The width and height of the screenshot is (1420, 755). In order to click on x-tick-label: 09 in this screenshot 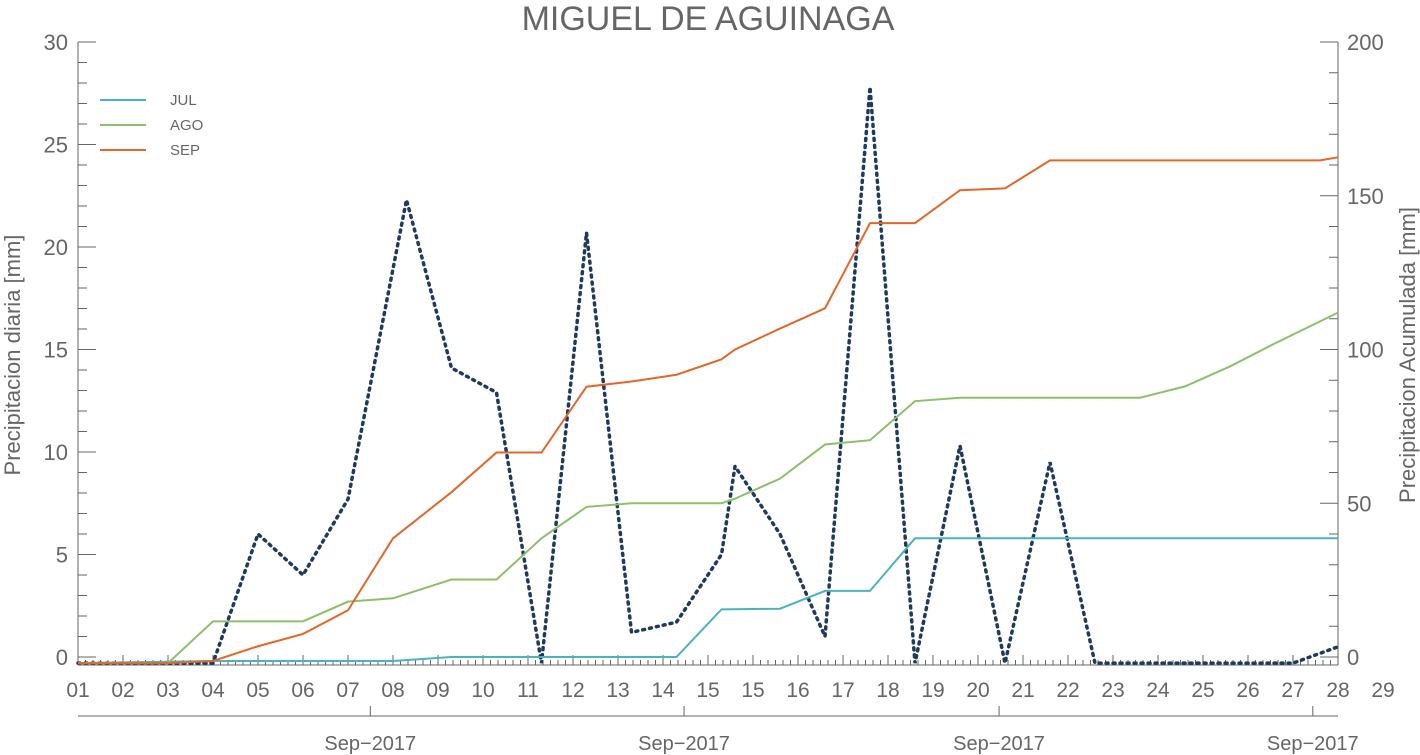, I will do `click(437, 690)`.